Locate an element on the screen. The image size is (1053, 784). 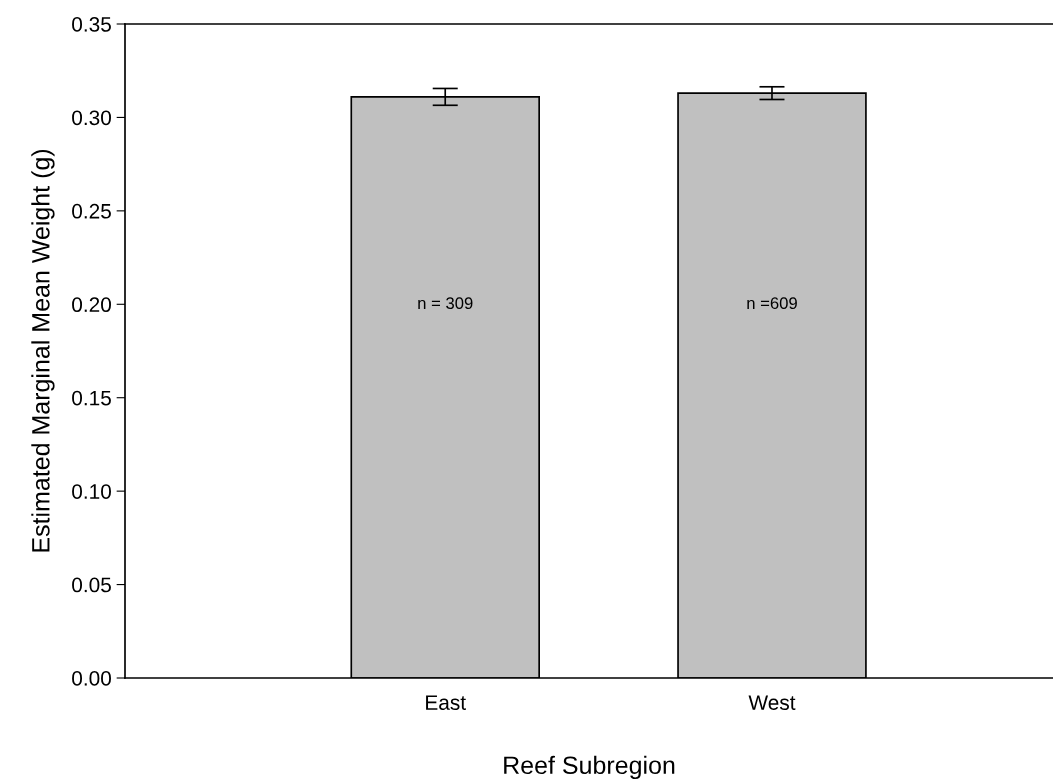
annotation: n =609 is located at coordinates (772, 303).